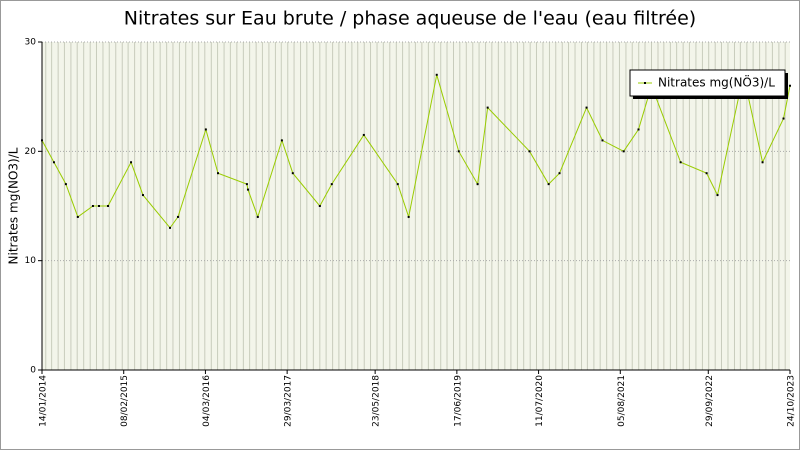 This screenshot has height=450, width=800. I want to click on legend-box, so click(707, 83).